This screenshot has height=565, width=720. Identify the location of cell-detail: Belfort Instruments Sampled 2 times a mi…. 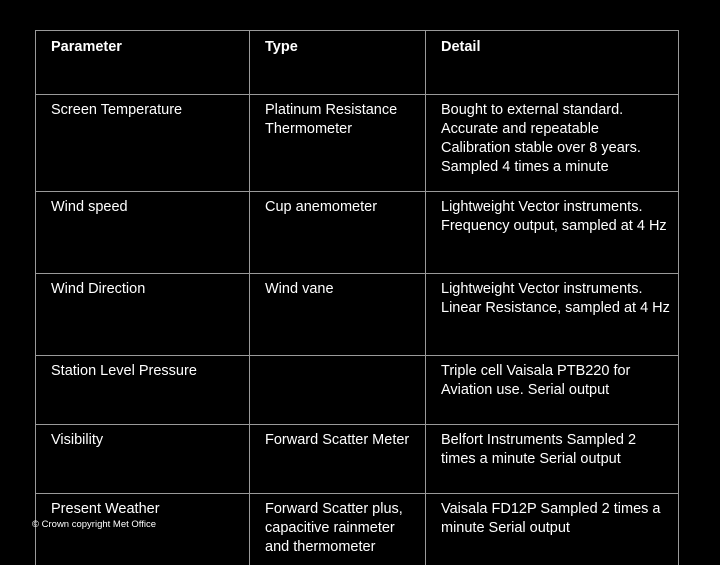
(552, 459).